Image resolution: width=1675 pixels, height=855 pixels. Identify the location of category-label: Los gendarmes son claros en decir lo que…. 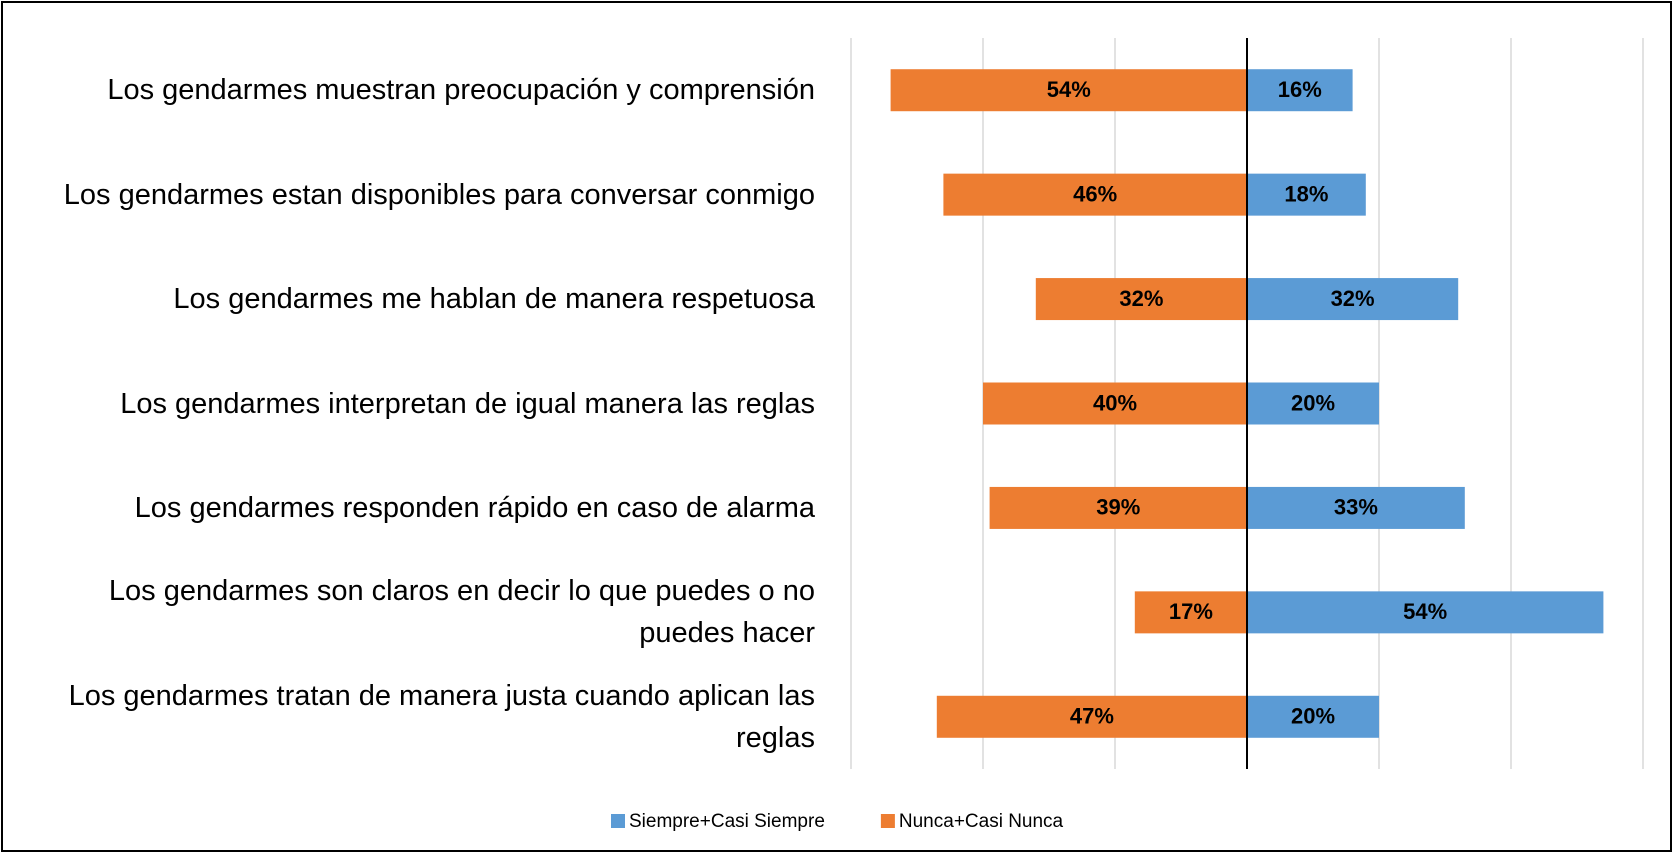
(461, 612).